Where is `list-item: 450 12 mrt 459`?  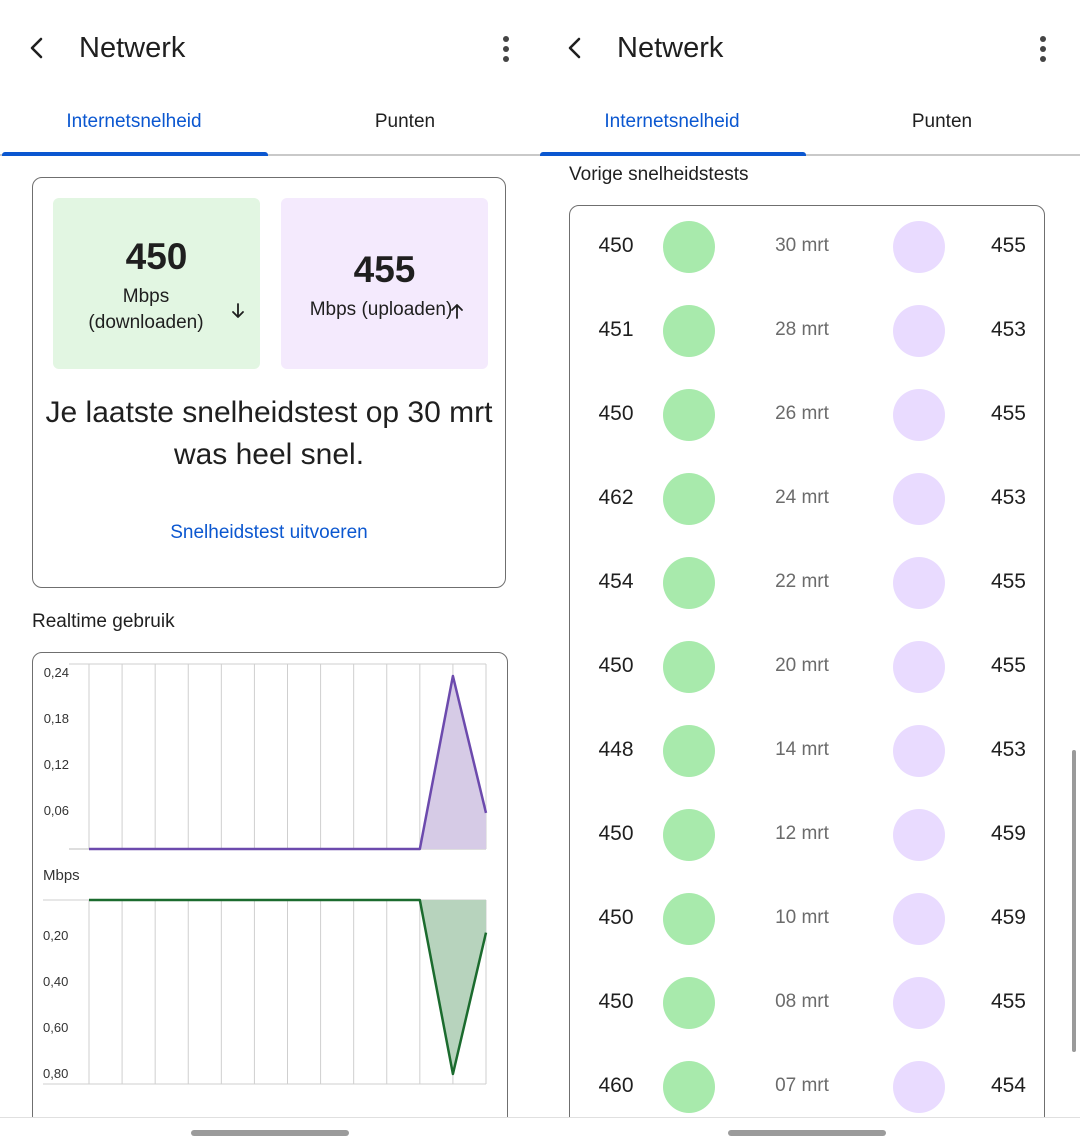 list-item: 450 12 mrt 459 is located at coordinates (807, 836).